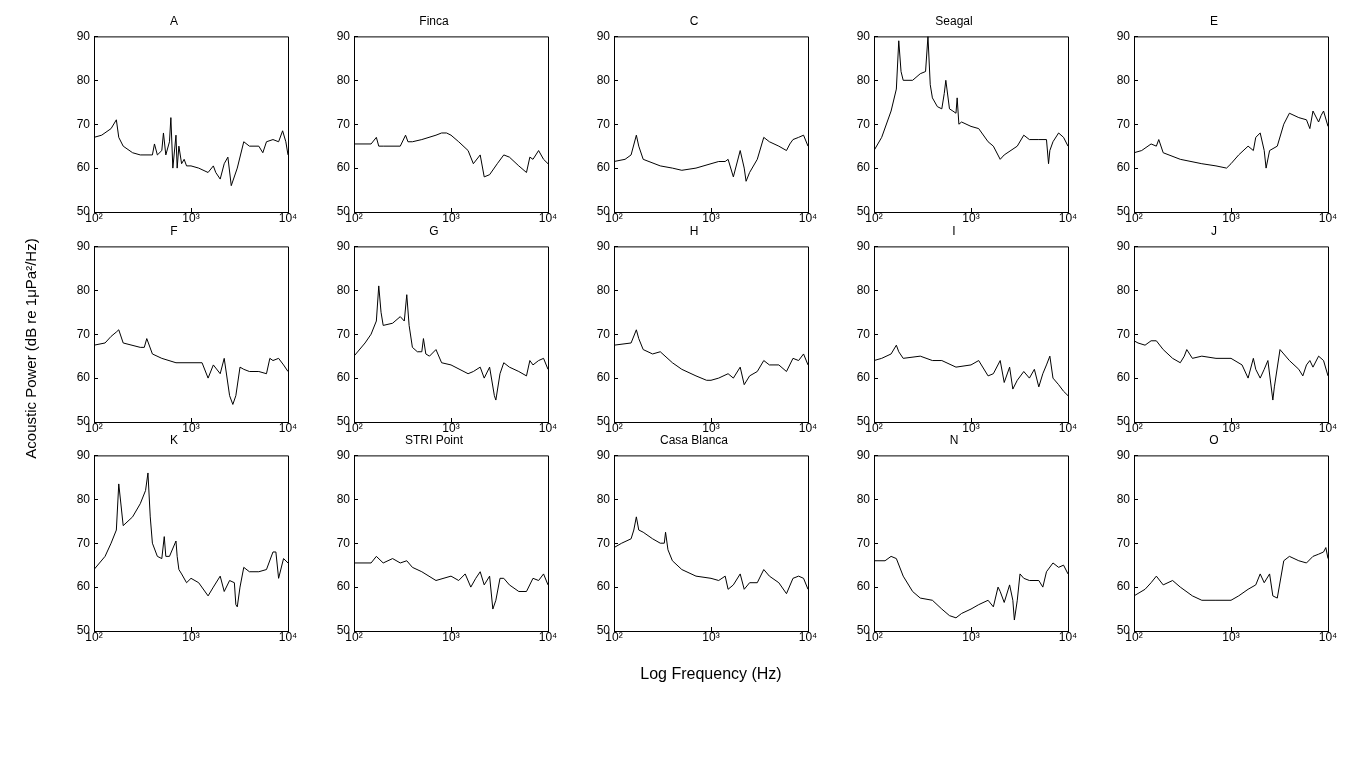  I want to click on chart-title: C, so click(694, 20).